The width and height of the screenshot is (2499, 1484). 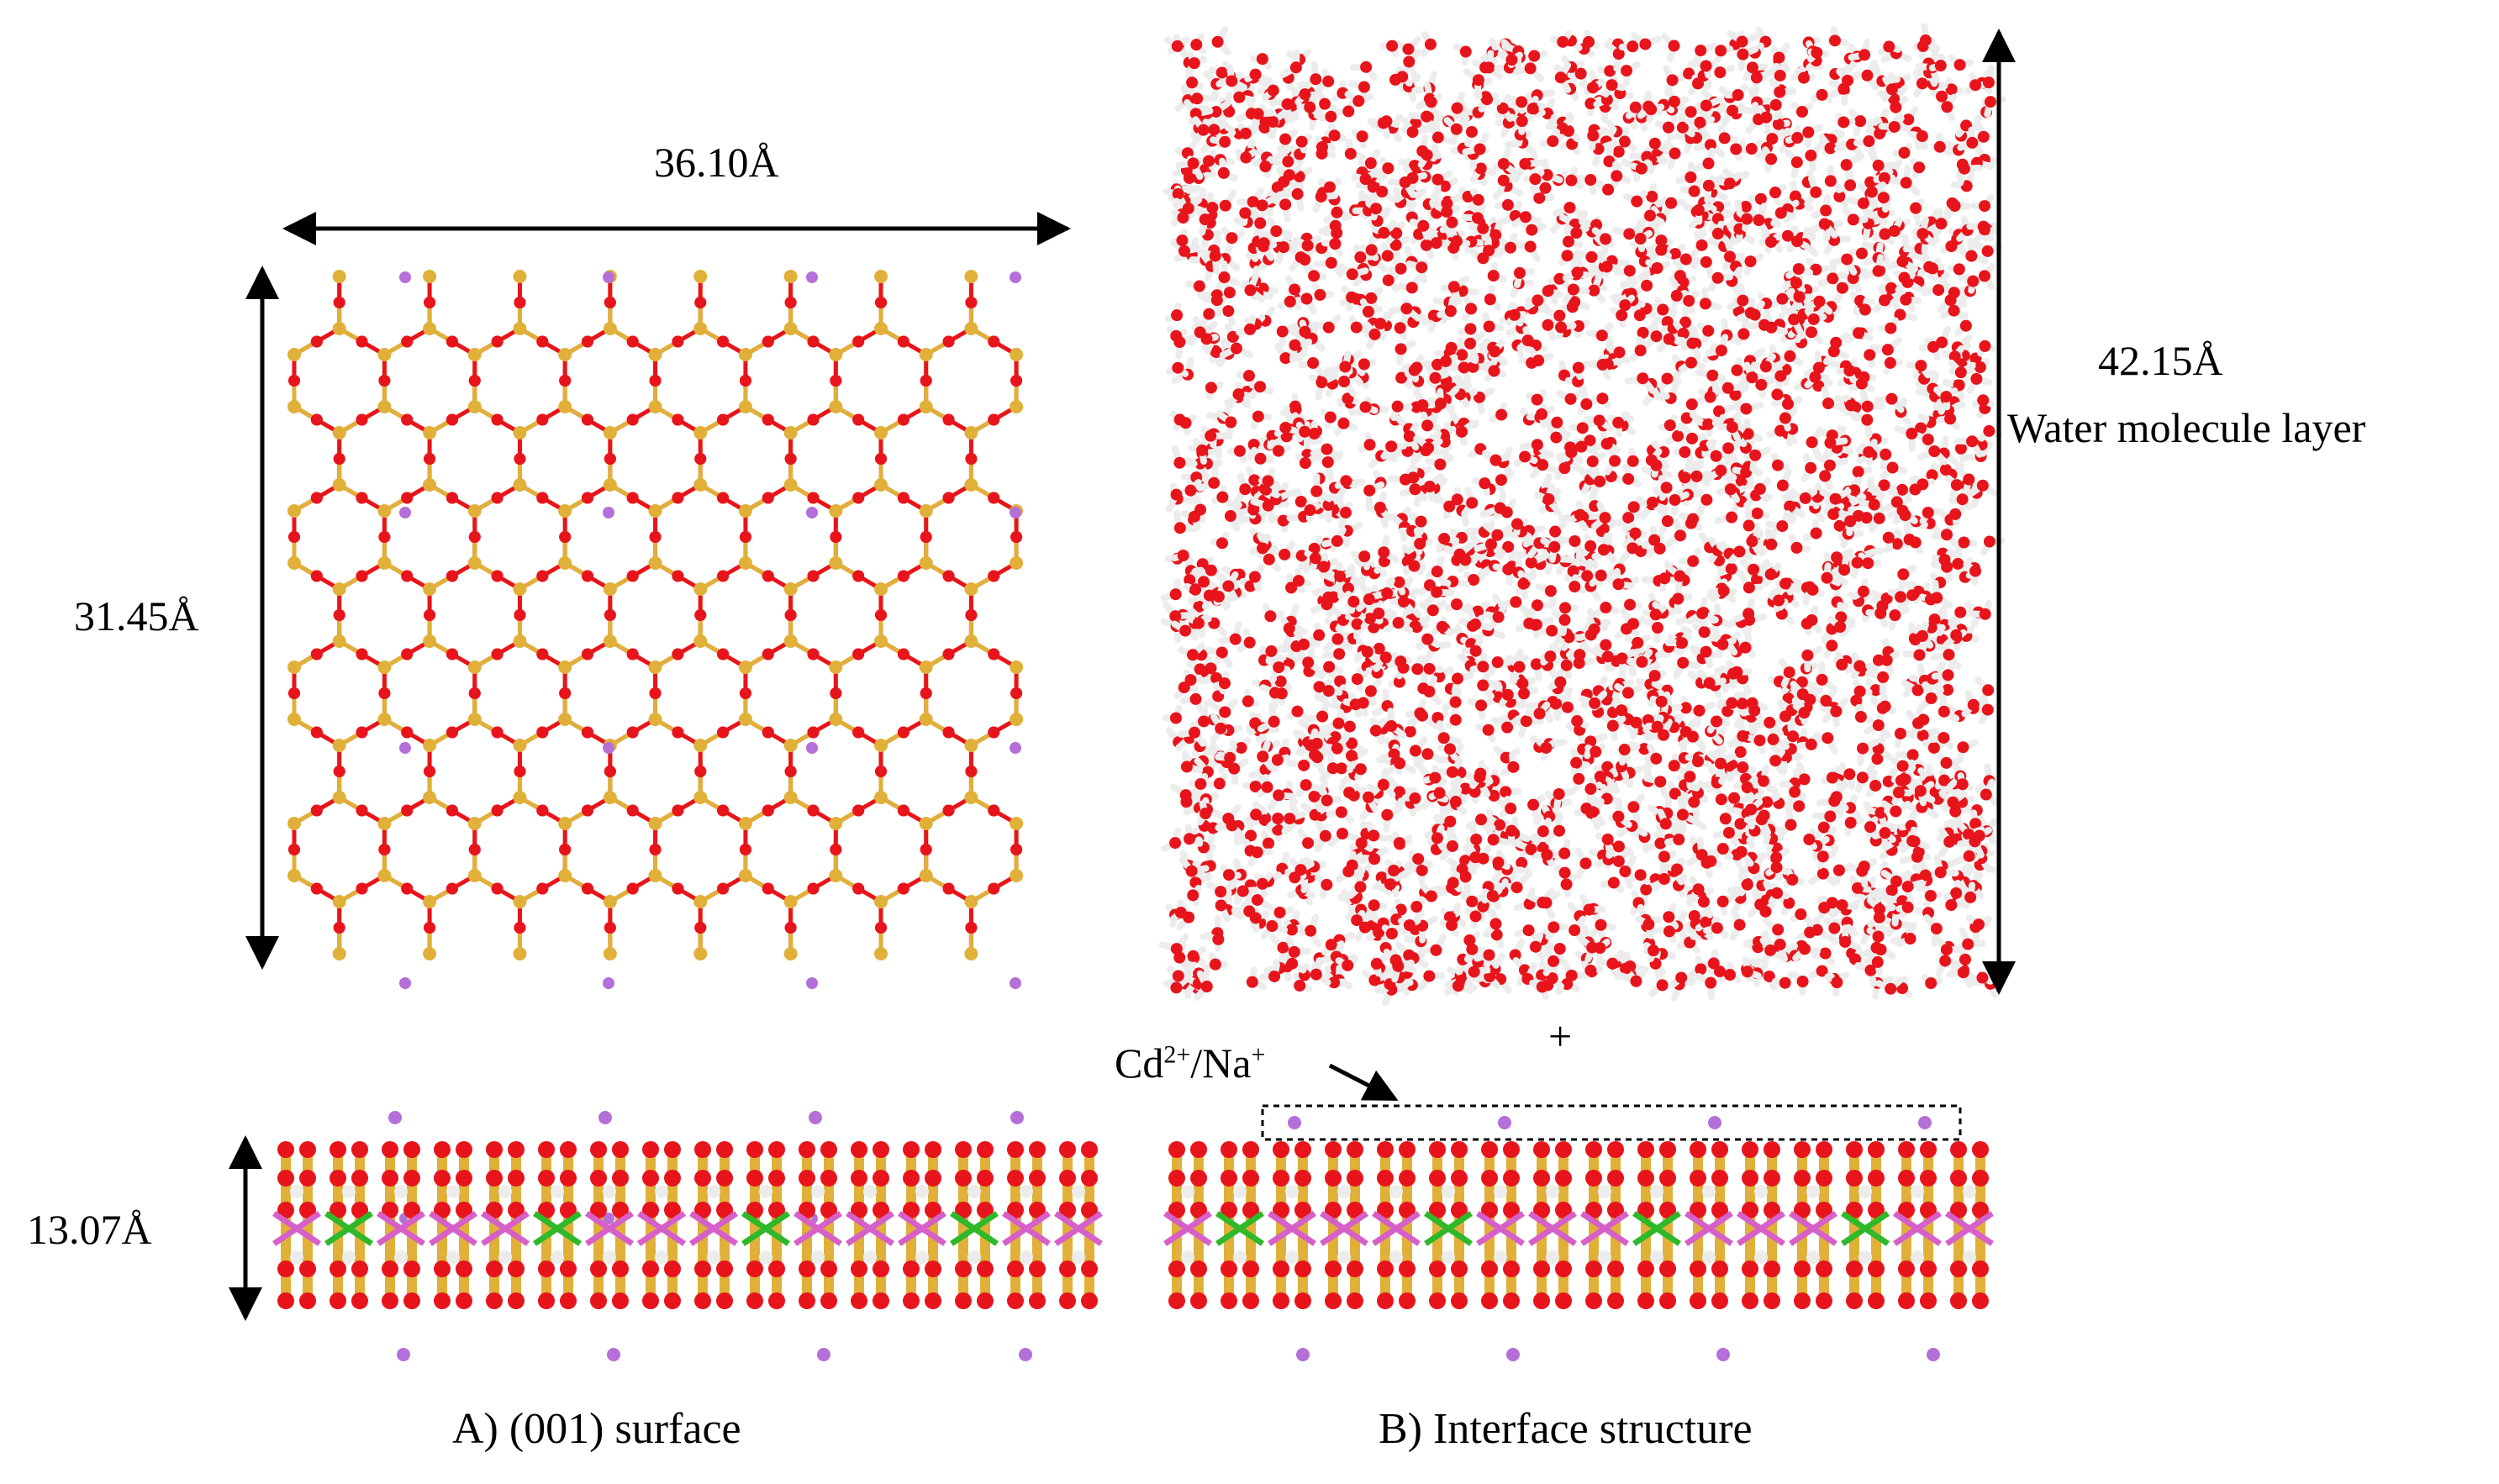 What do you see at coordinates (2160, 361) in the screenshot?
I see `water-height-label: 42.15Å` at bounding box center [2160, 361].